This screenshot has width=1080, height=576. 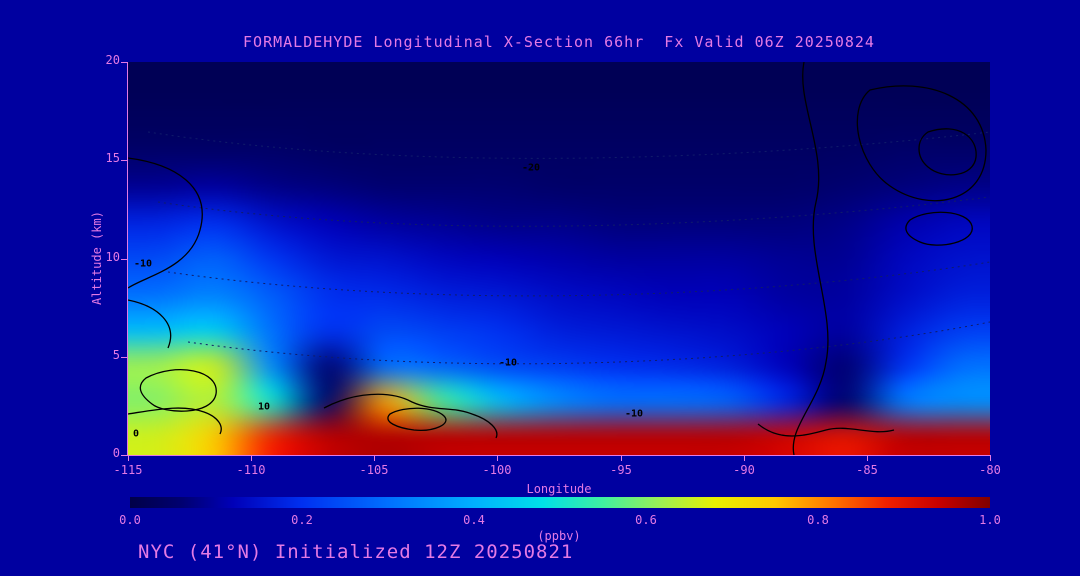 I want to click on x-tick-label: -85, so click(x=867, y=470).